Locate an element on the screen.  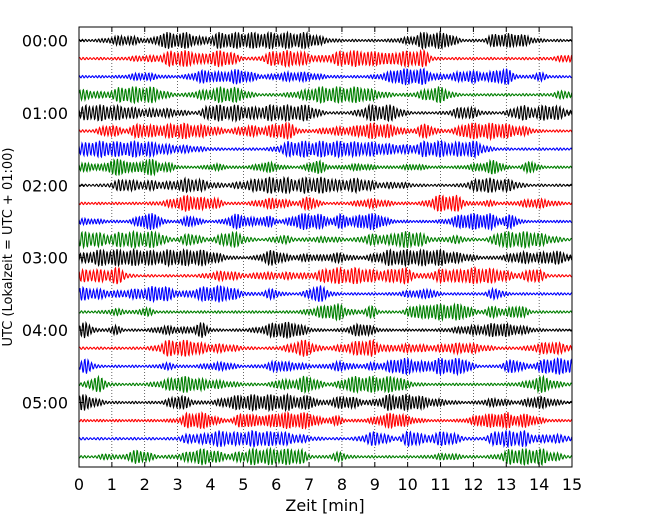
x-tick-label: 11 is located at coordinates (440, 484).